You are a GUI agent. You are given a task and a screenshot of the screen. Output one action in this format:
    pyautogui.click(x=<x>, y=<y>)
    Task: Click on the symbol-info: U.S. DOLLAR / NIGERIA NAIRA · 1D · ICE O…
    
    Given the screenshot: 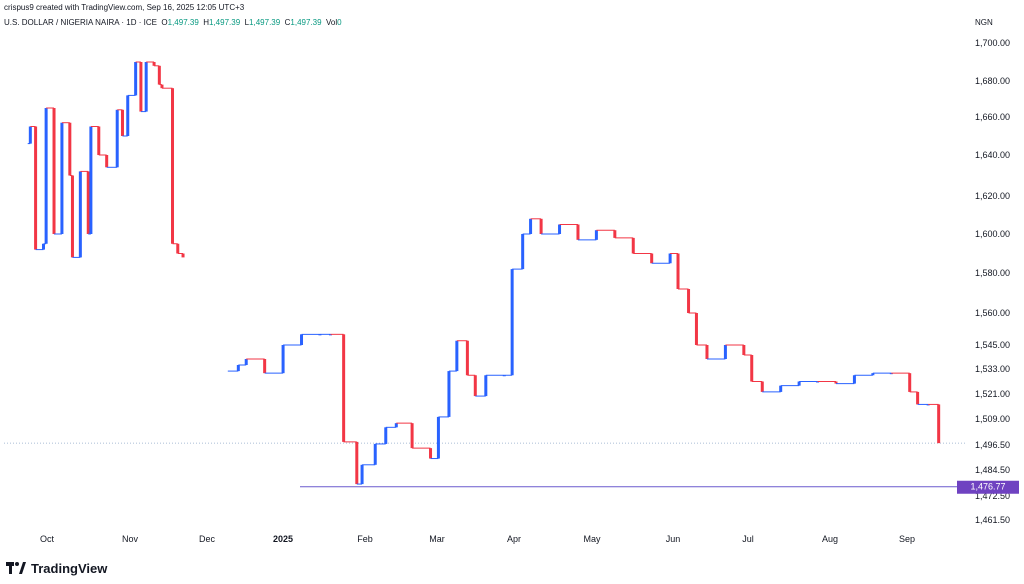 What is the action you would take?
    pyautogui.click(x=173, y=22)
    